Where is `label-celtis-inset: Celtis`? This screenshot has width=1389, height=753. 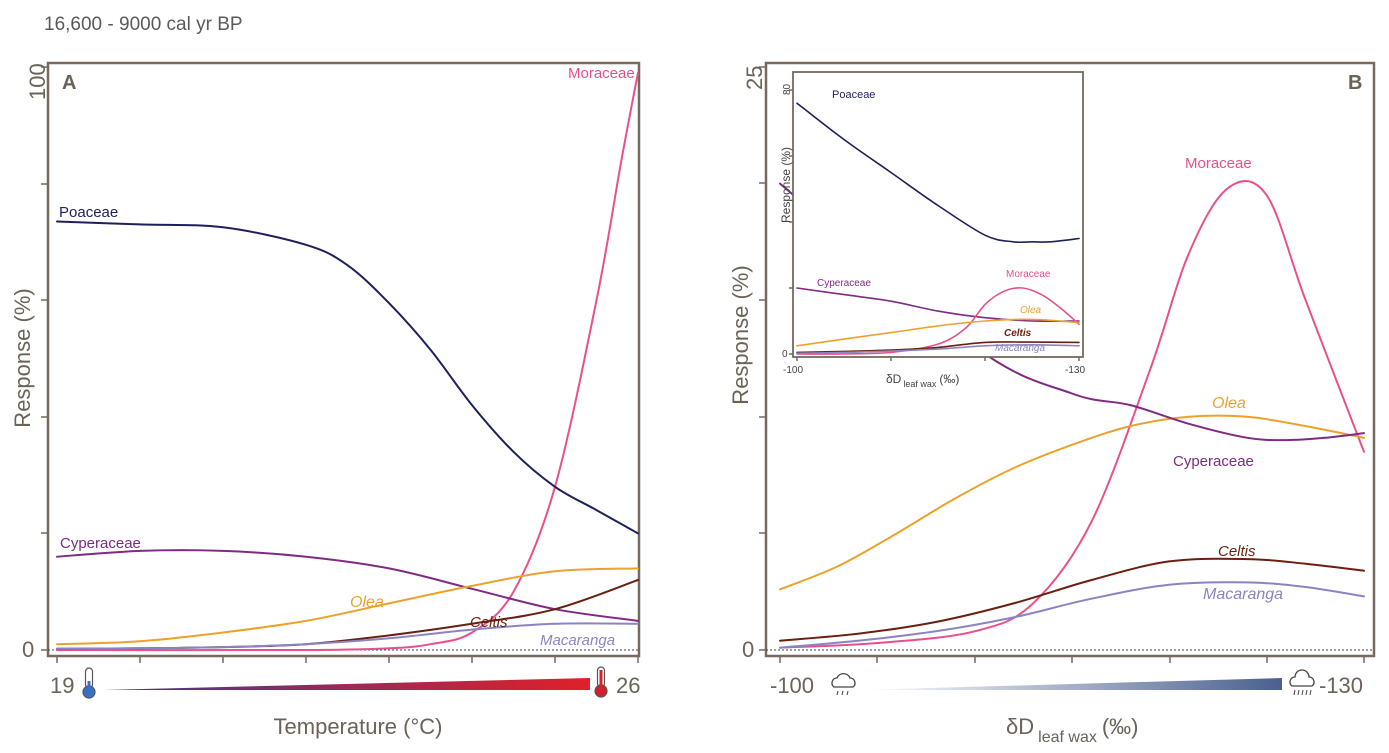
label-celtis-inset: Celtis is located at coordinates (1018, 333).